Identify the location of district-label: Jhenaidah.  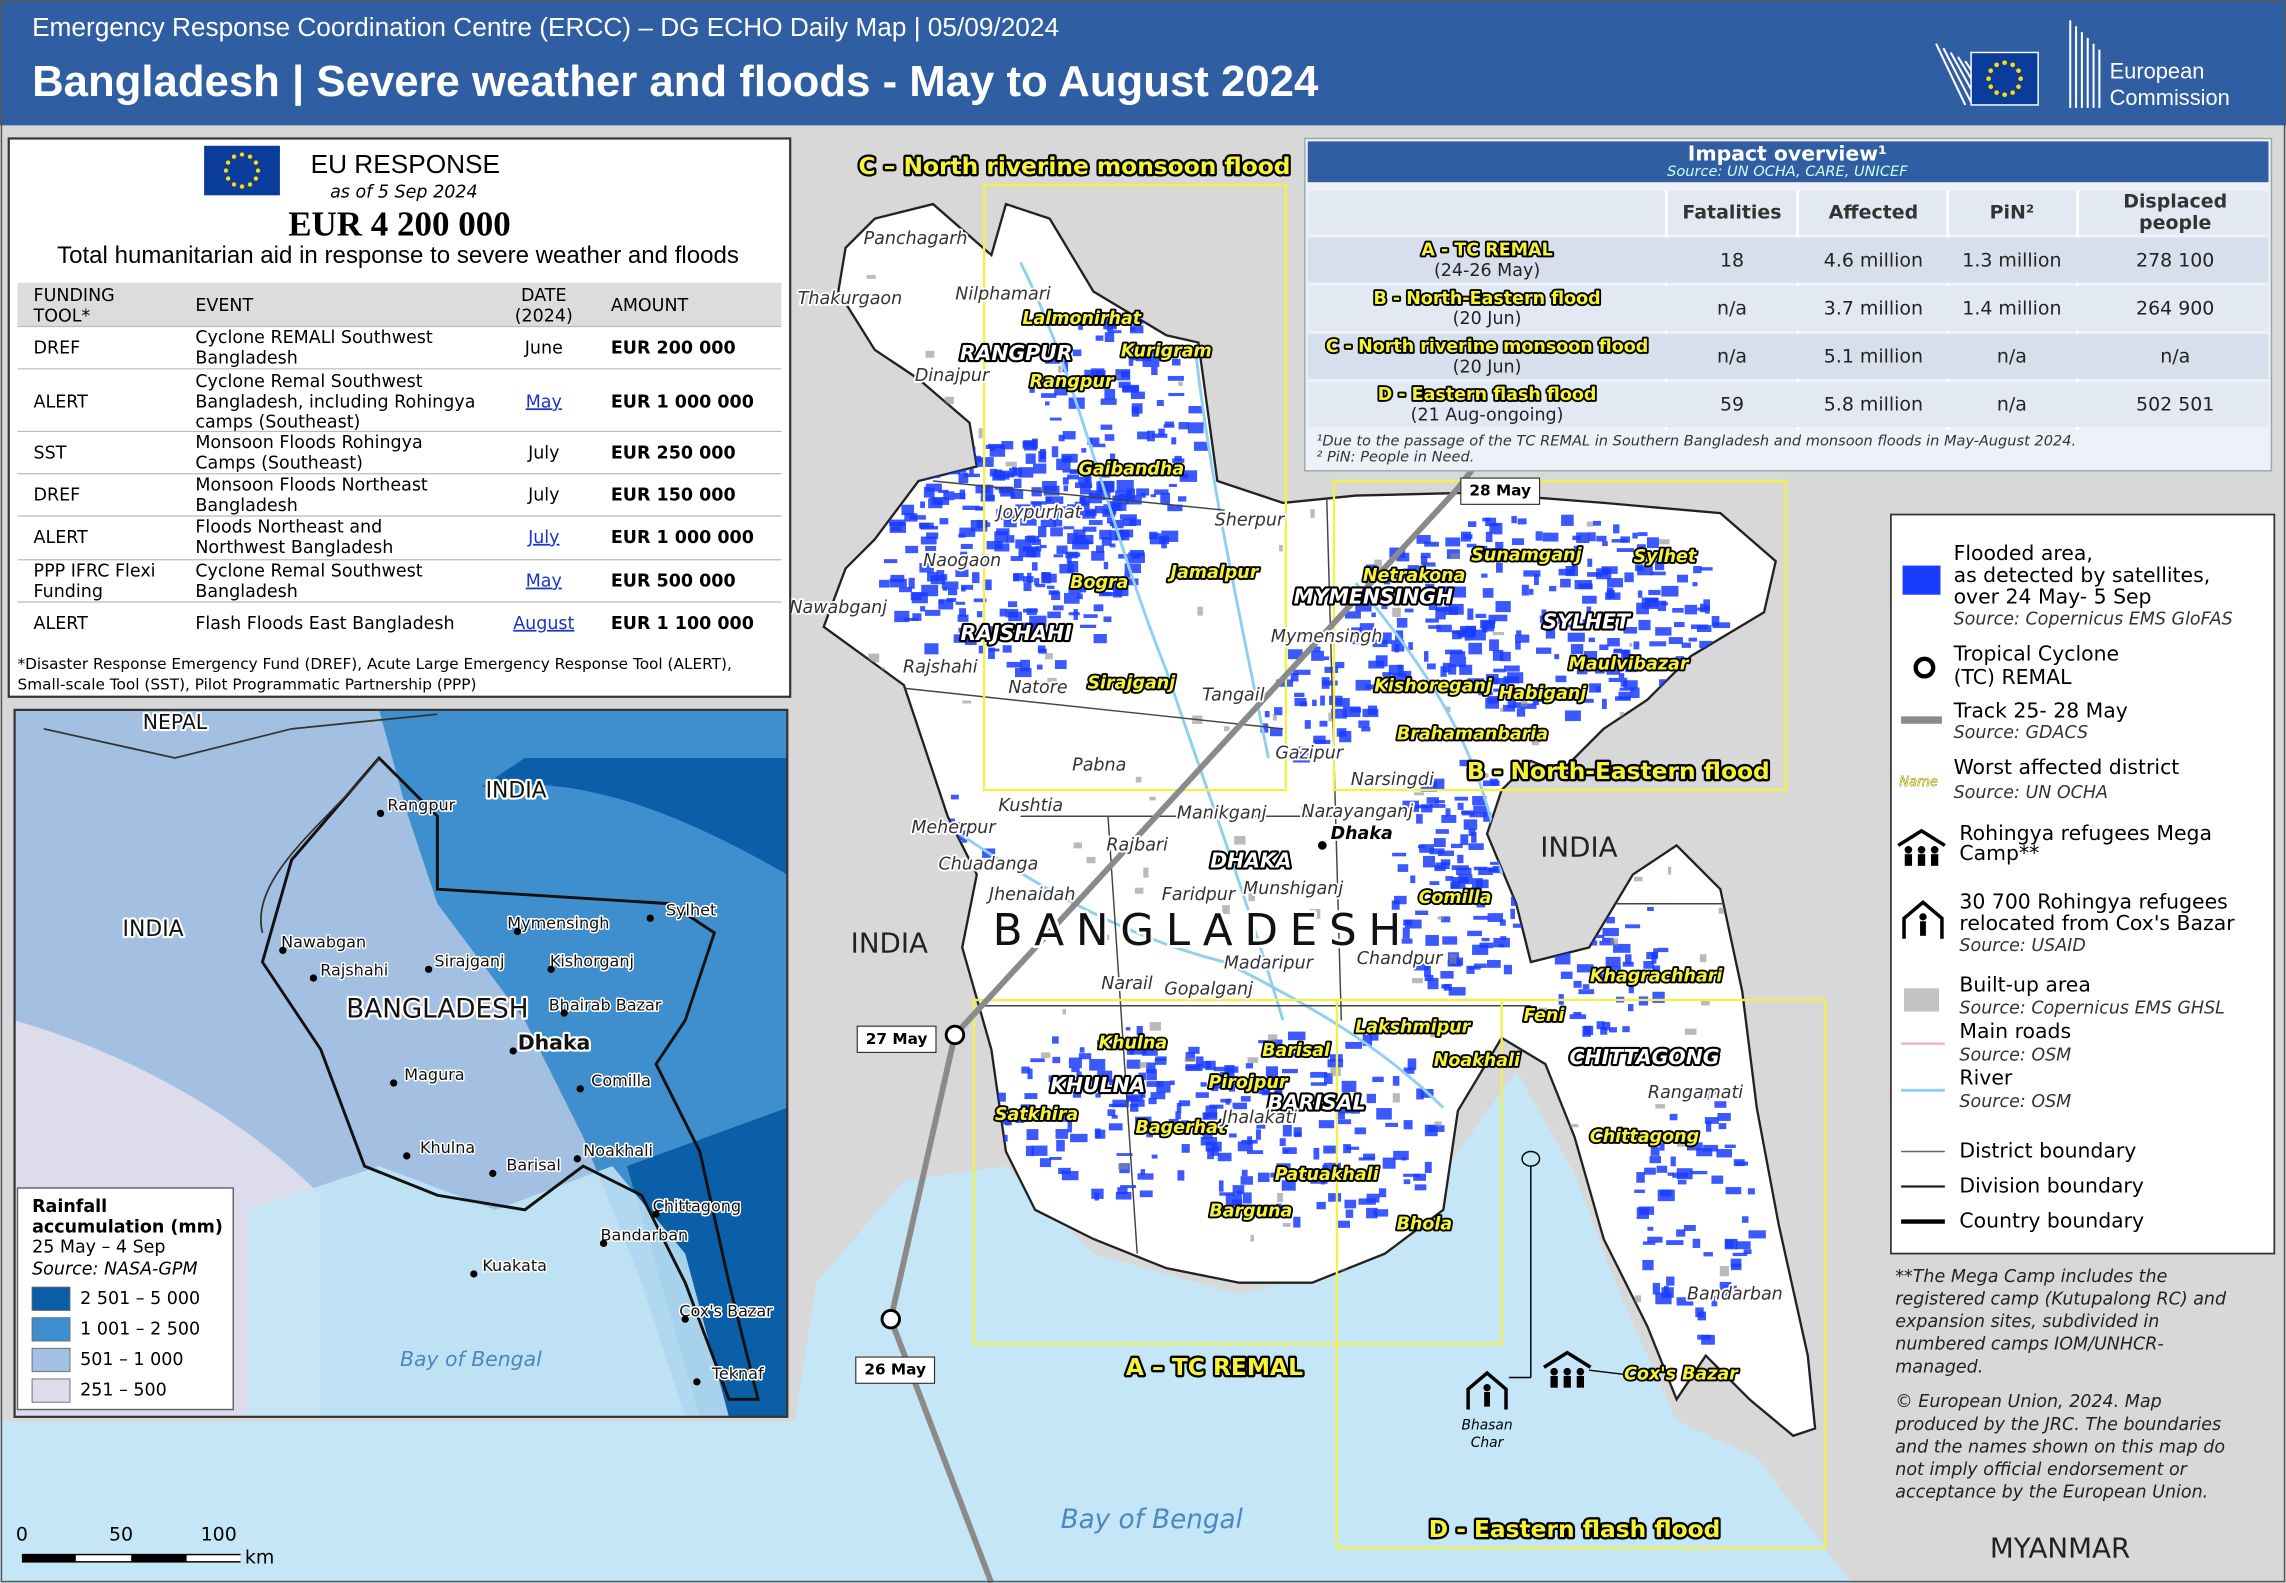
(1031, 895).